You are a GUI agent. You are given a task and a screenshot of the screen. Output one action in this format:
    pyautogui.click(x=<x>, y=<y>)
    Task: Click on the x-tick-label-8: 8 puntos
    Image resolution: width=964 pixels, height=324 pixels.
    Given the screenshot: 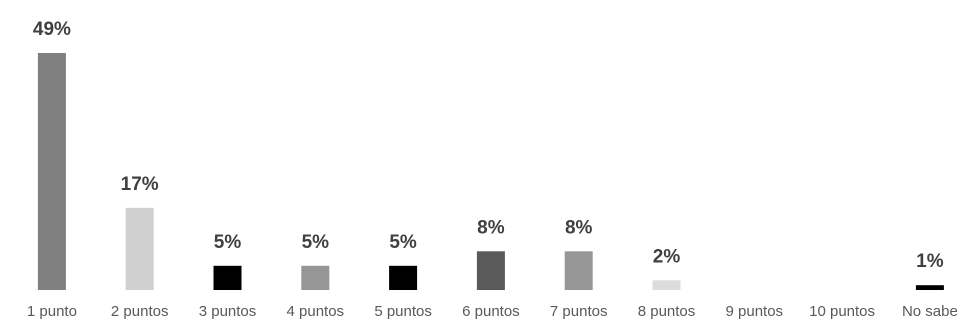 What is the action you would take?
    pyautogui.click(x=667, y=311)
    